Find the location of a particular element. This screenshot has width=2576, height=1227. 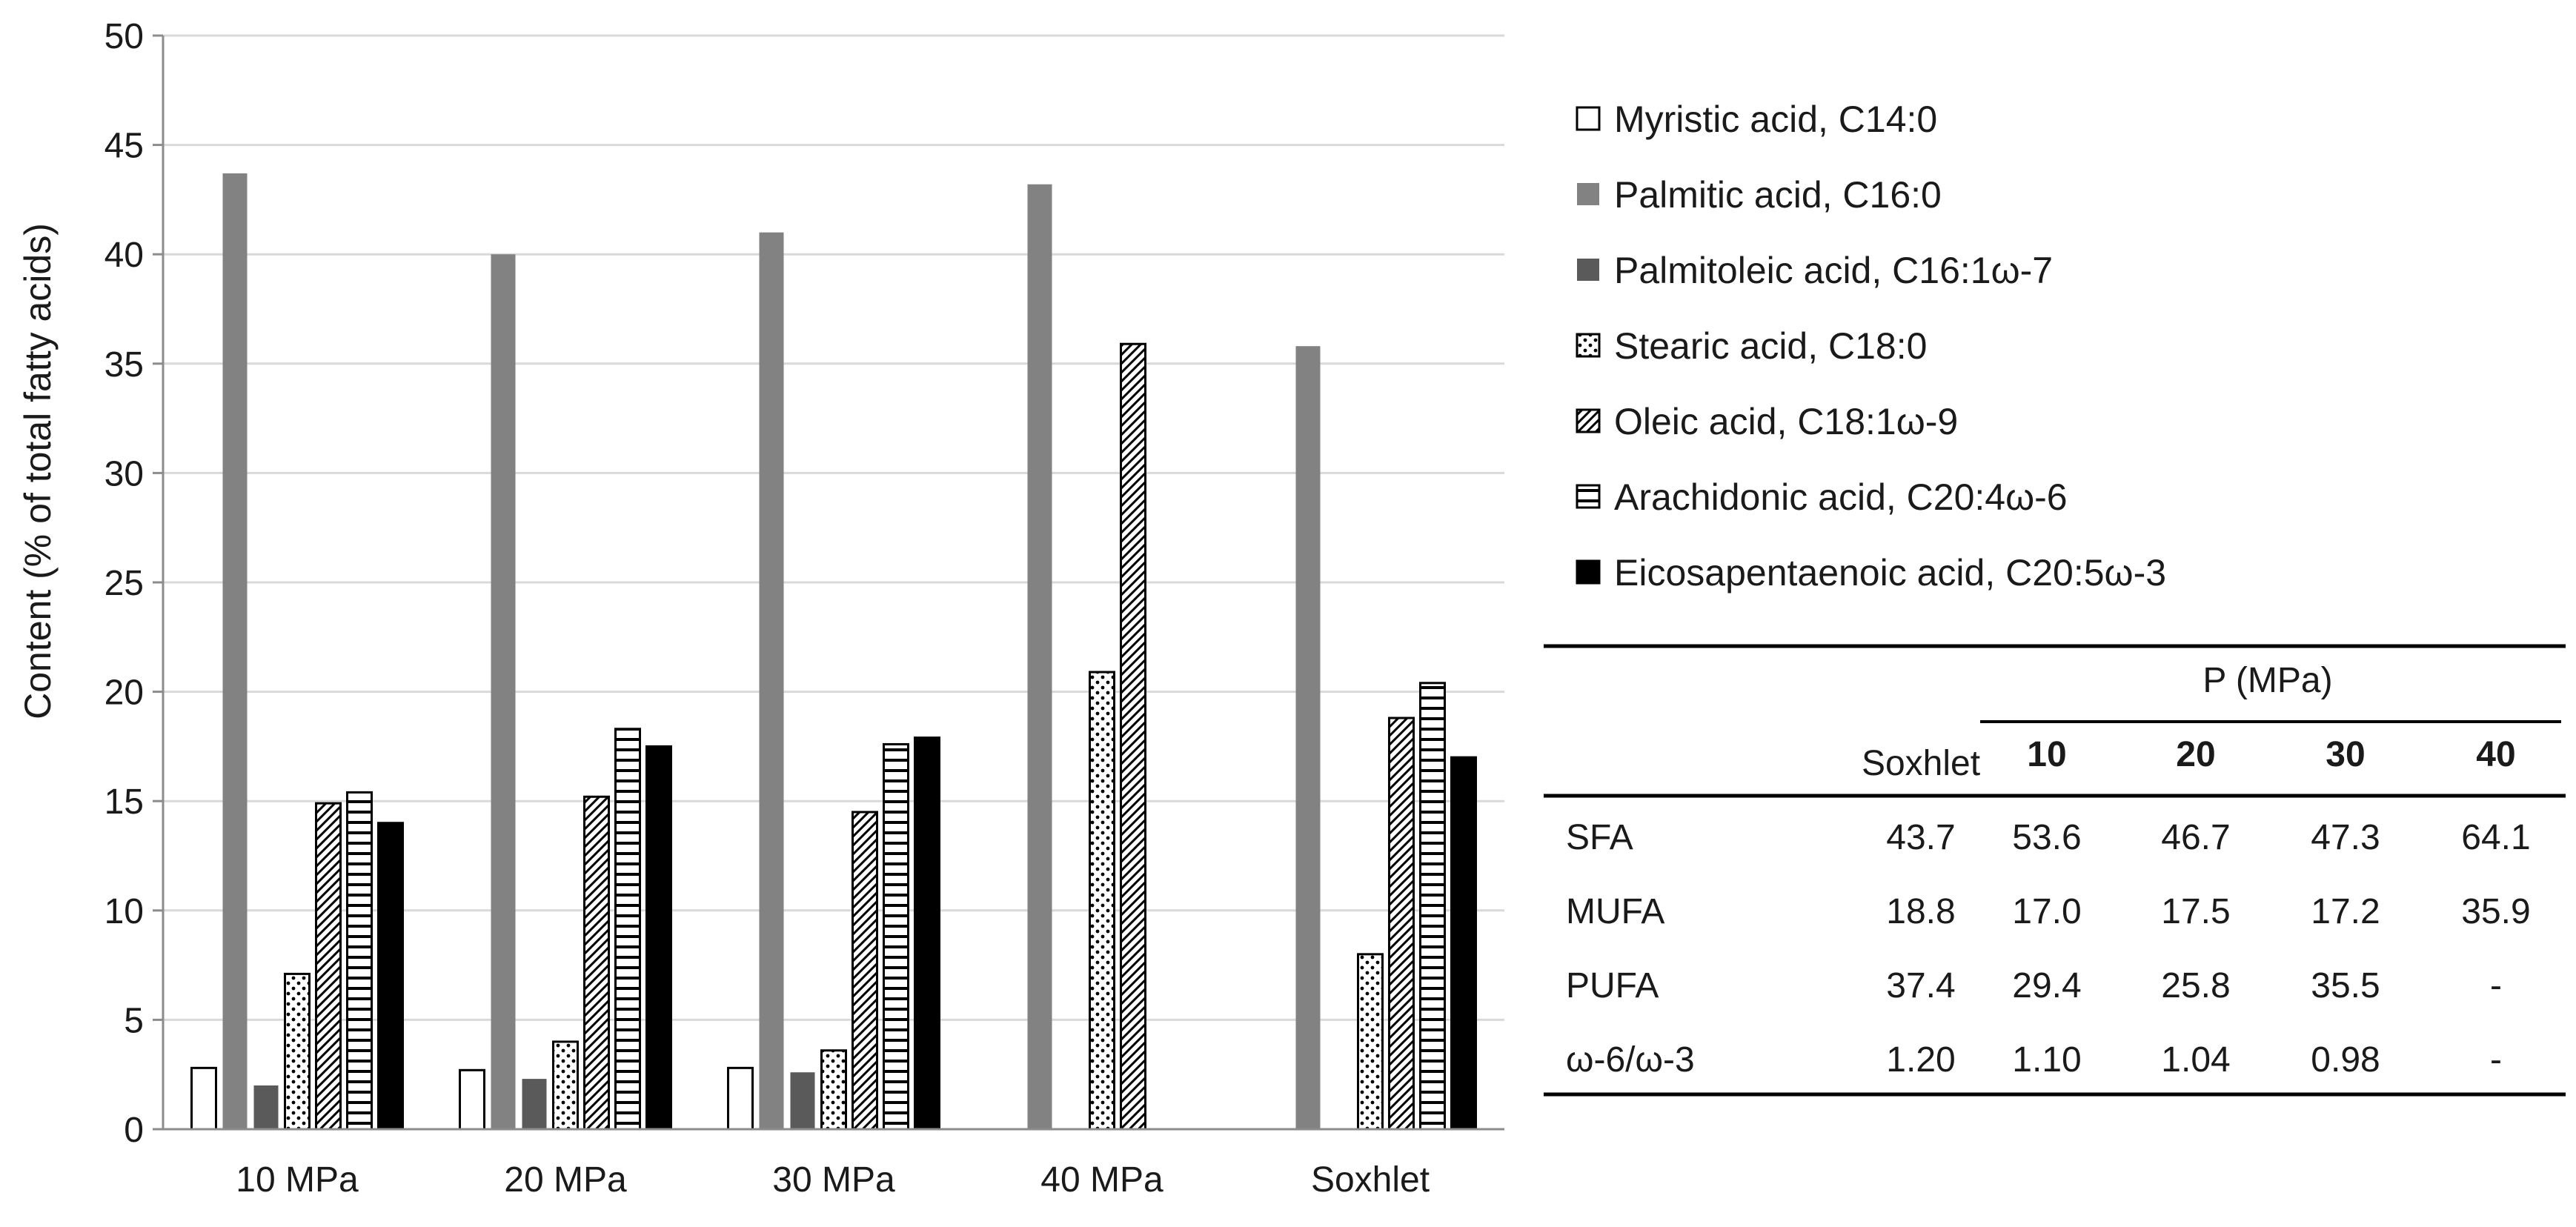

y-tick-label: 15 is located at coordinates (124, 802).